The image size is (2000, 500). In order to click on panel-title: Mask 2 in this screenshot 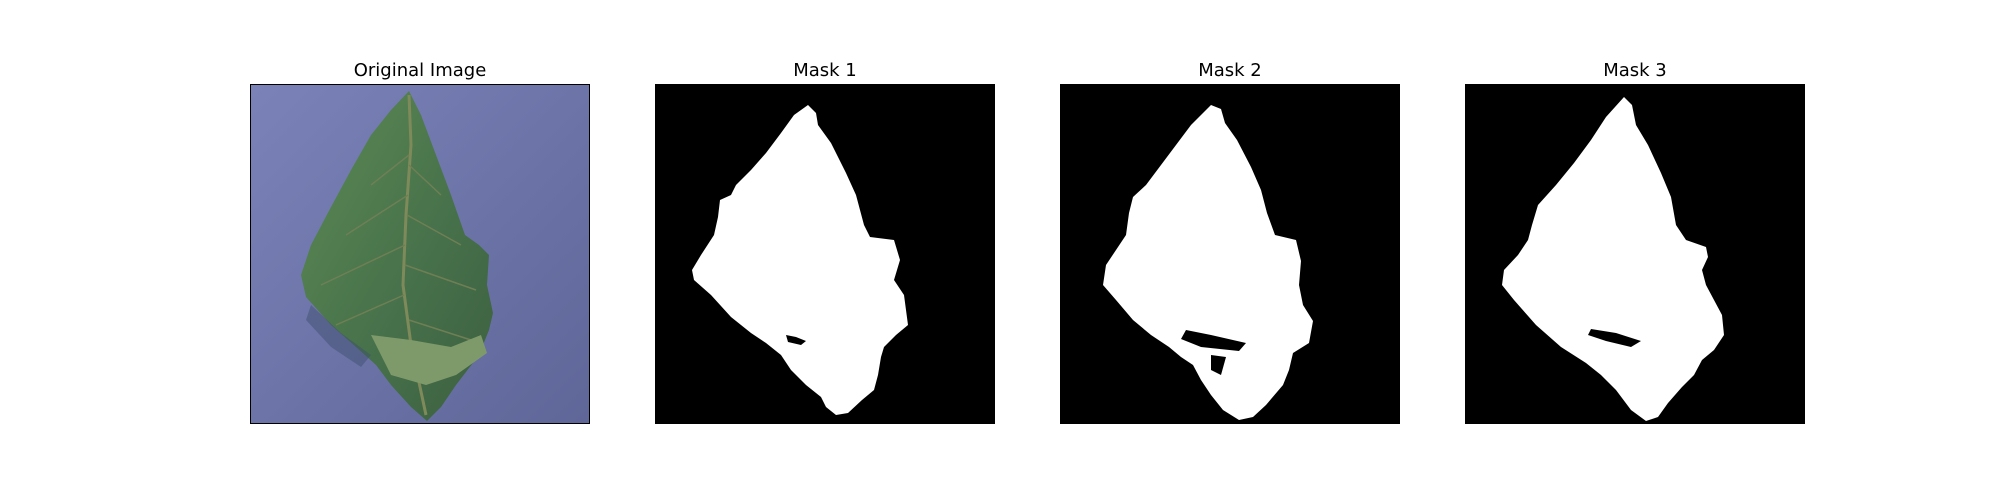, I will do `click(1230, 70)`.